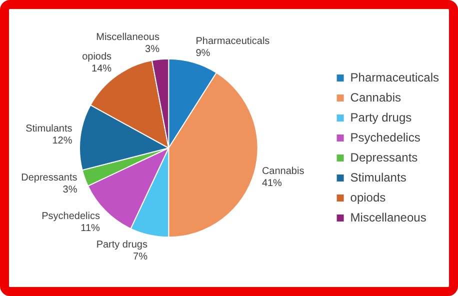 The image size is (458, 296). I want to click on legend-label: Cannabis, so click(375, 97).